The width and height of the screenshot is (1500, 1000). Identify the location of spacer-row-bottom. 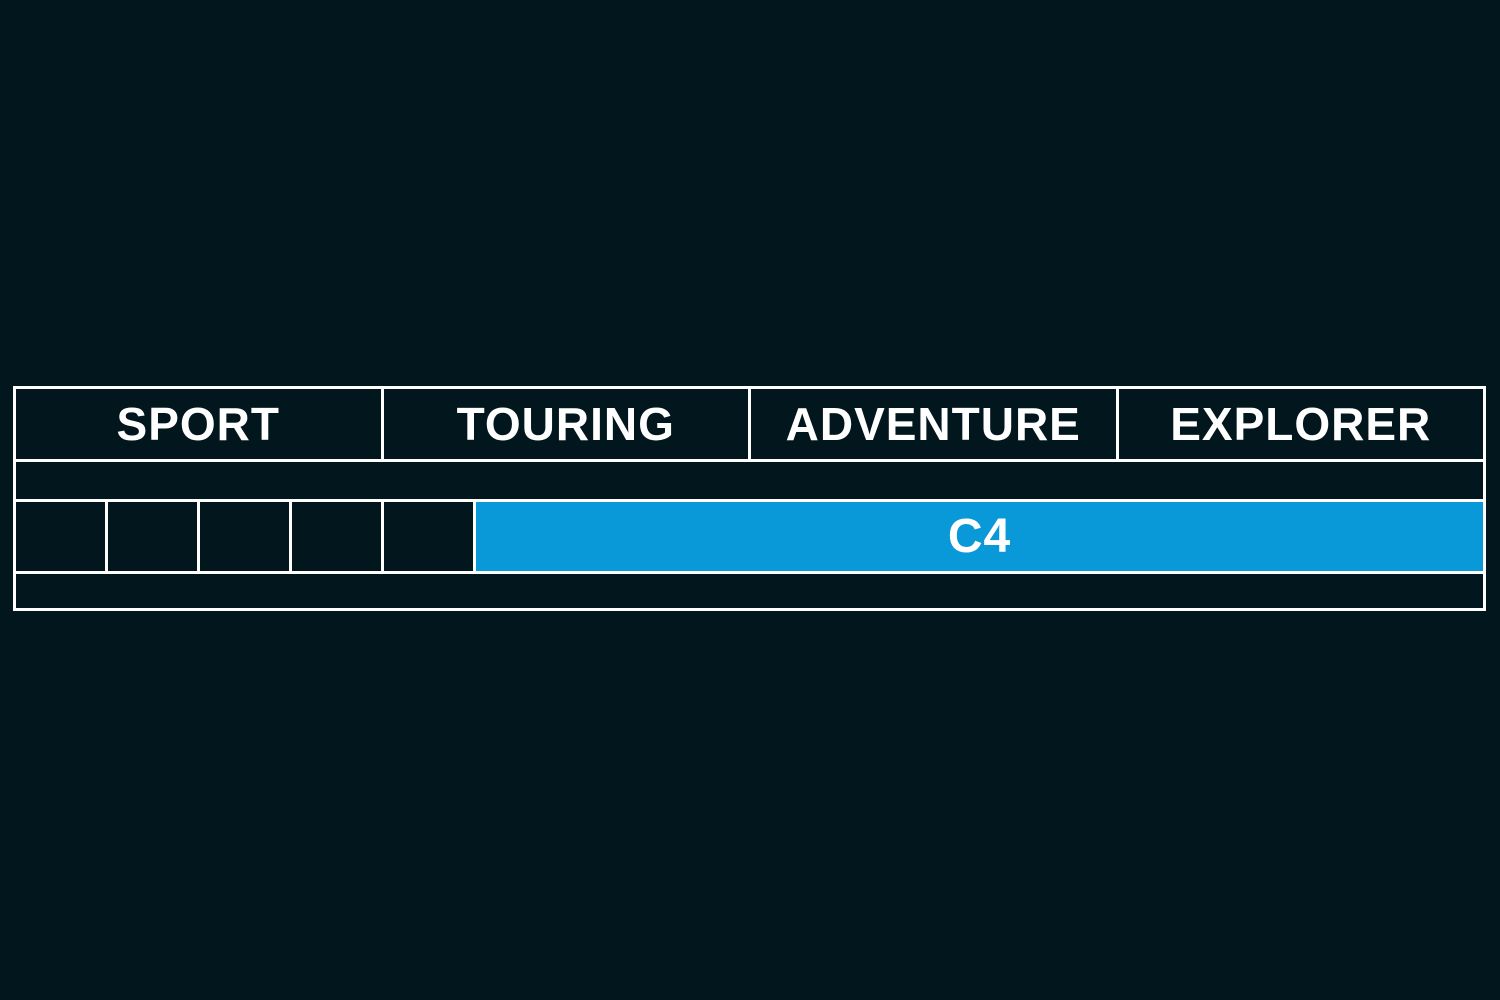
(749, 591).